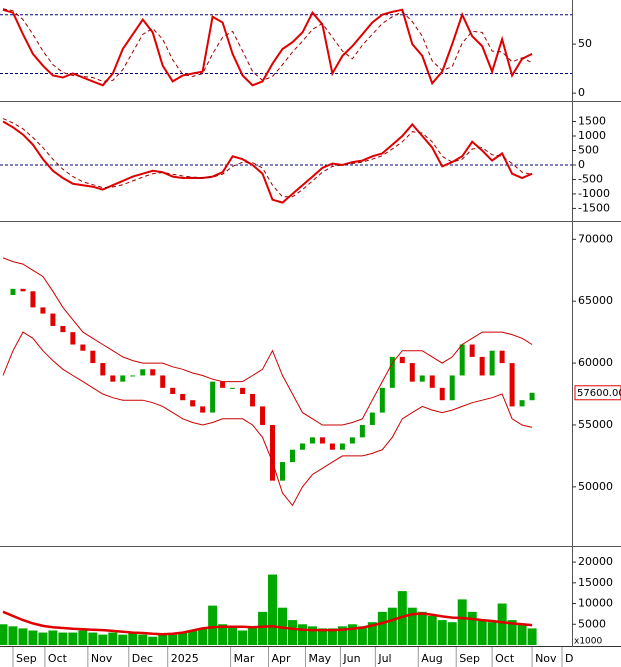 This screenshot has width=621, height=667. What do you see at coordinates (588, 149) in the screenshot?
I see `y-tick-label: 500` at bounding box center [588, 149].